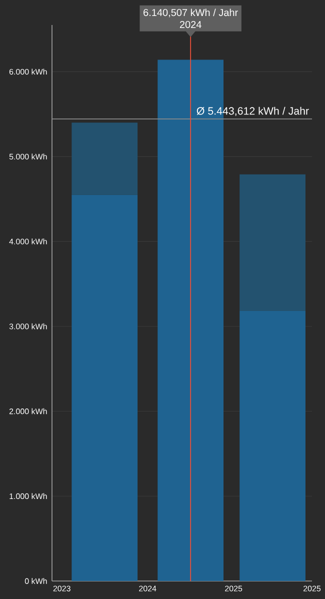  I want to click on y-tick-label: 3.000 kWh, so click(28, 326).